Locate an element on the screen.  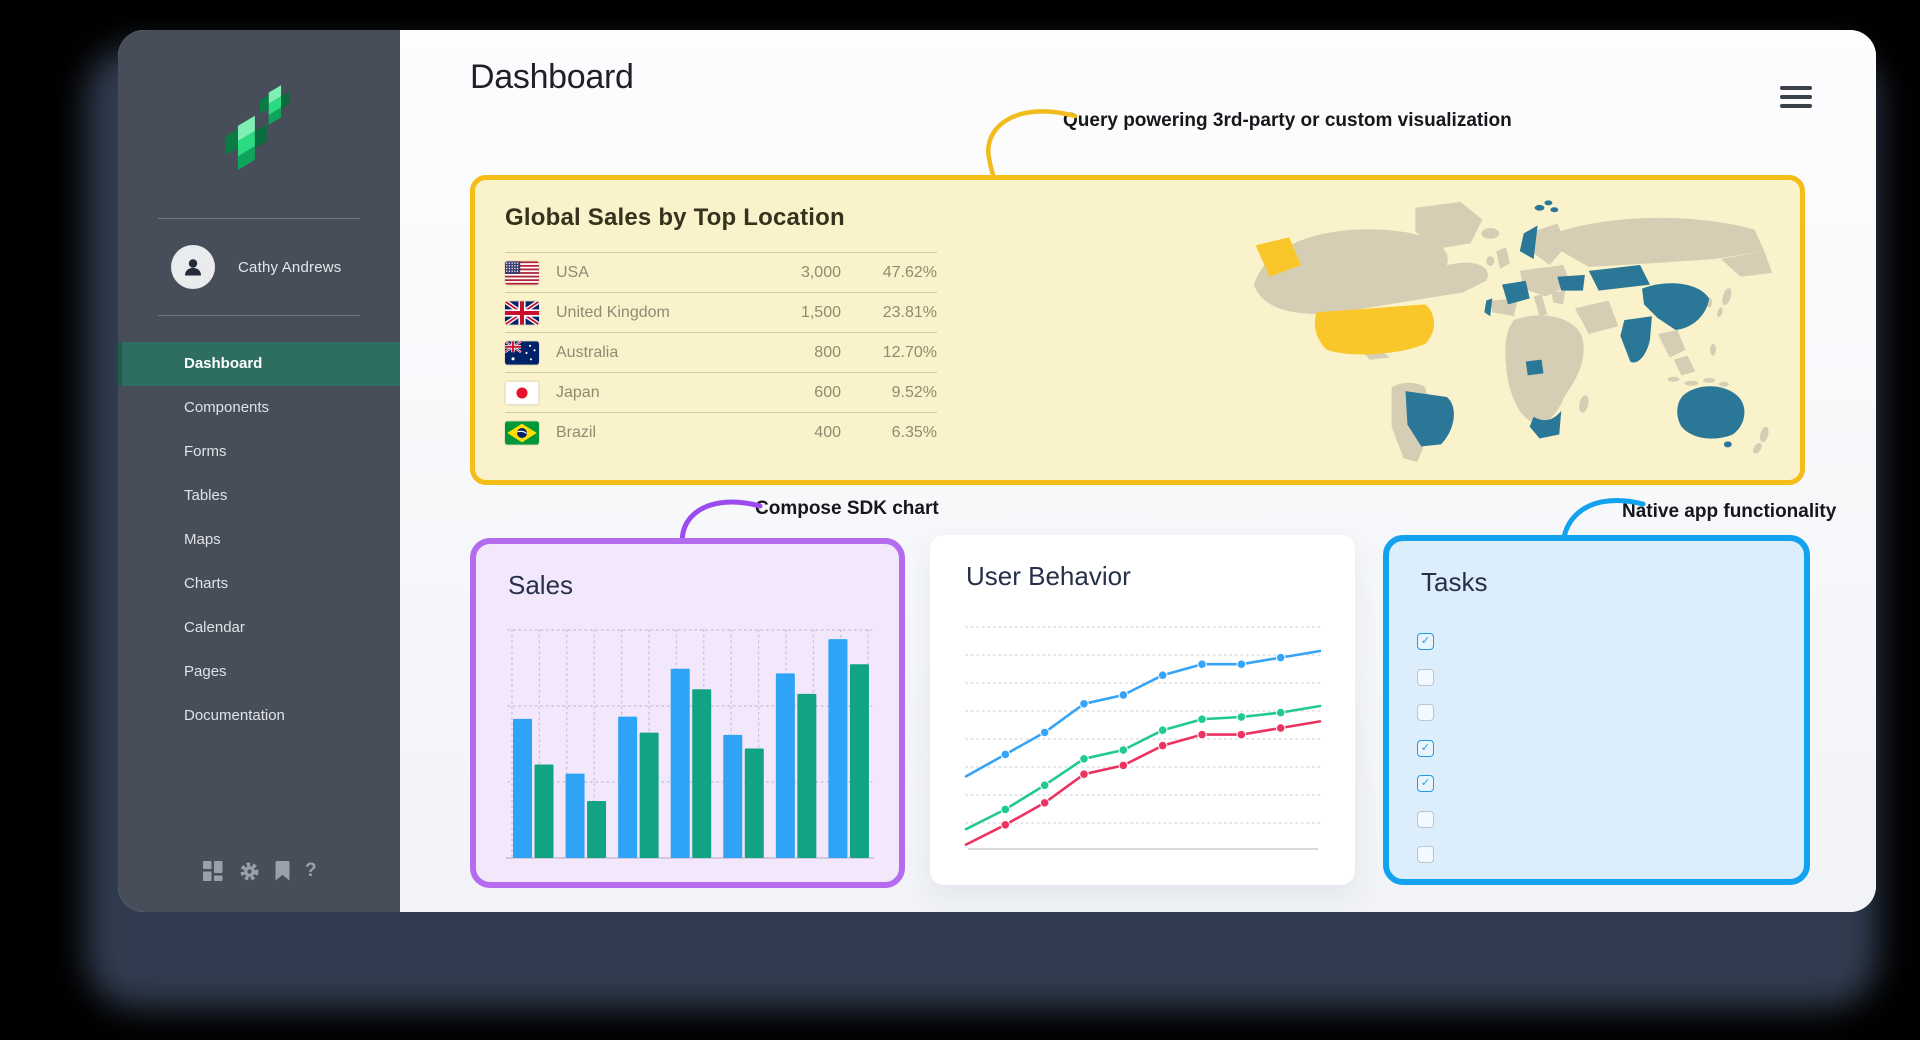
sidebar-item-charts: Charts is located at coordinates (206, 583).